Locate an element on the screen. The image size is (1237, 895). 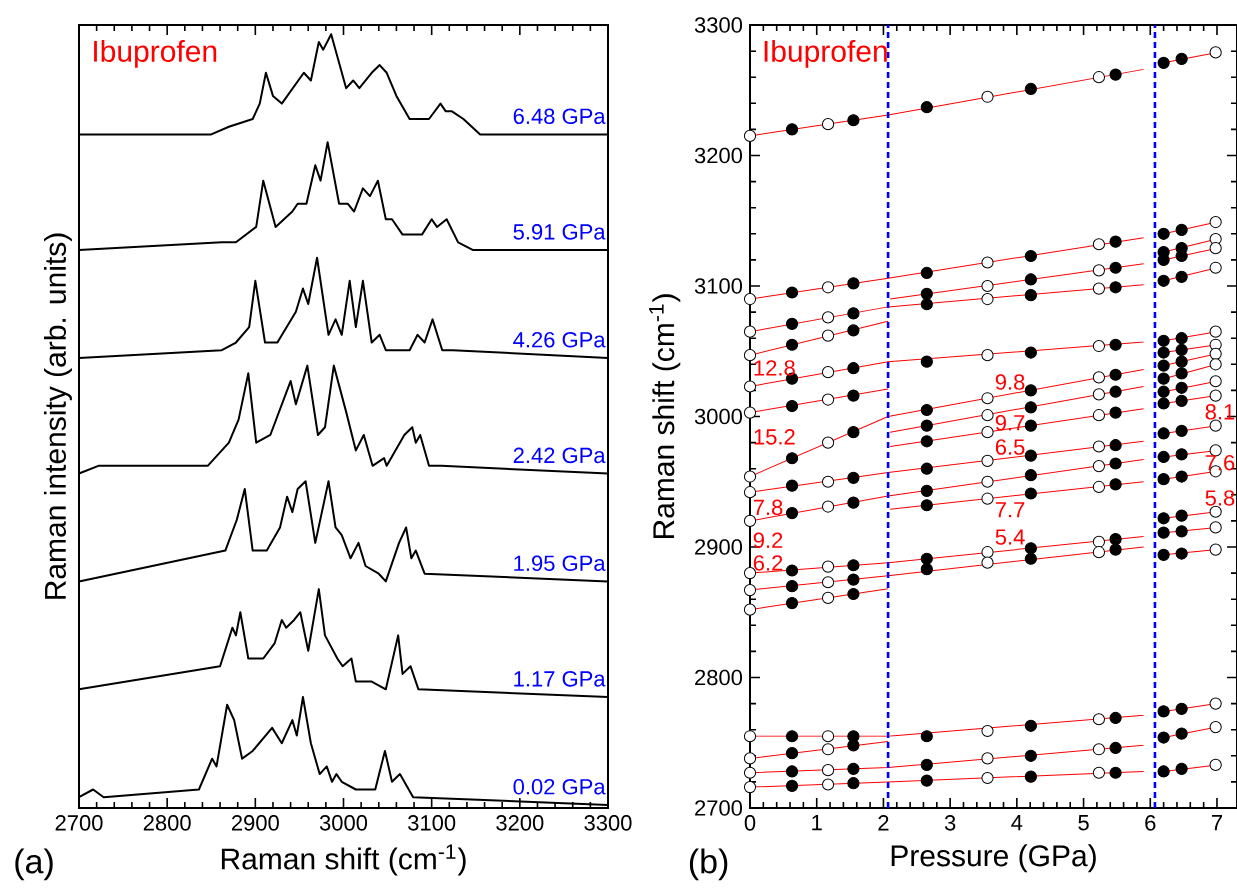
x-tick-label: 0 is located at coordinates (750, 823).